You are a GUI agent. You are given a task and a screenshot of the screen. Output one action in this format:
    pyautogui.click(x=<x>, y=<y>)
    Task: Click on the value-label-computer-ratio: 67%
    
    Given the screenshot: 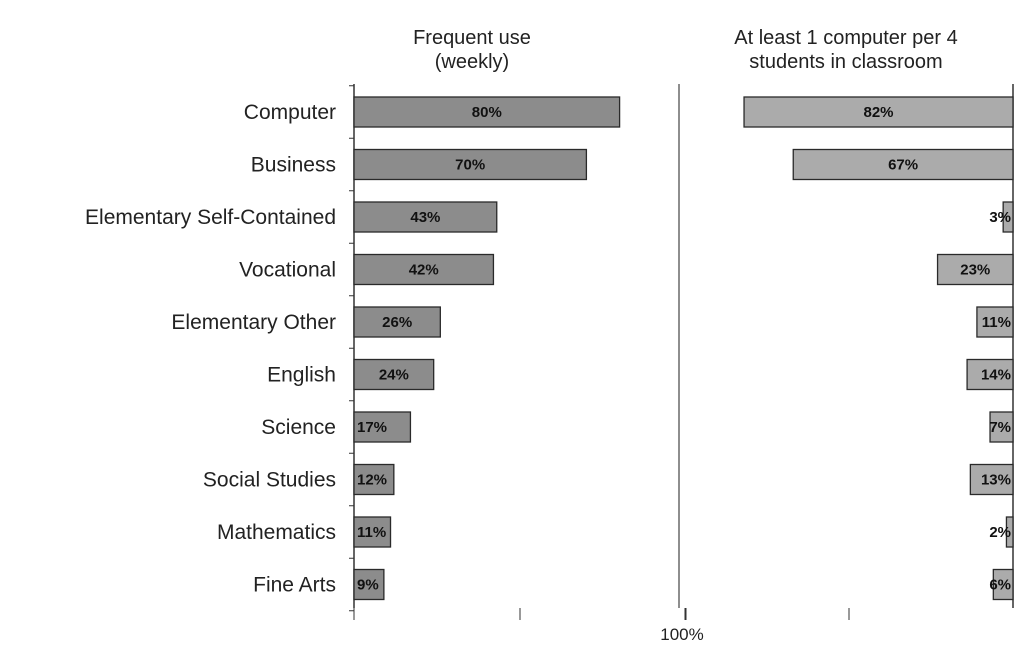 What is the action you would take?
    pyautogui.click(x=903, y=165)
    